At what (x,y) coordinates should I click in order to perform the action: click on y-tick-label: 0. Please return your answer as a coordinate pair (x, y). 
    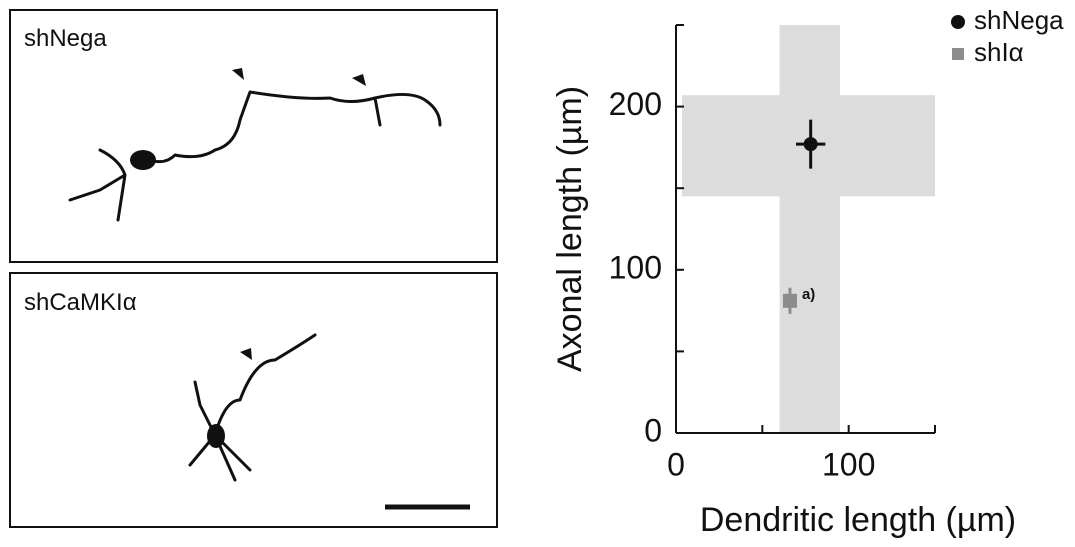
    Looking at the image, I should click on (653, 430).